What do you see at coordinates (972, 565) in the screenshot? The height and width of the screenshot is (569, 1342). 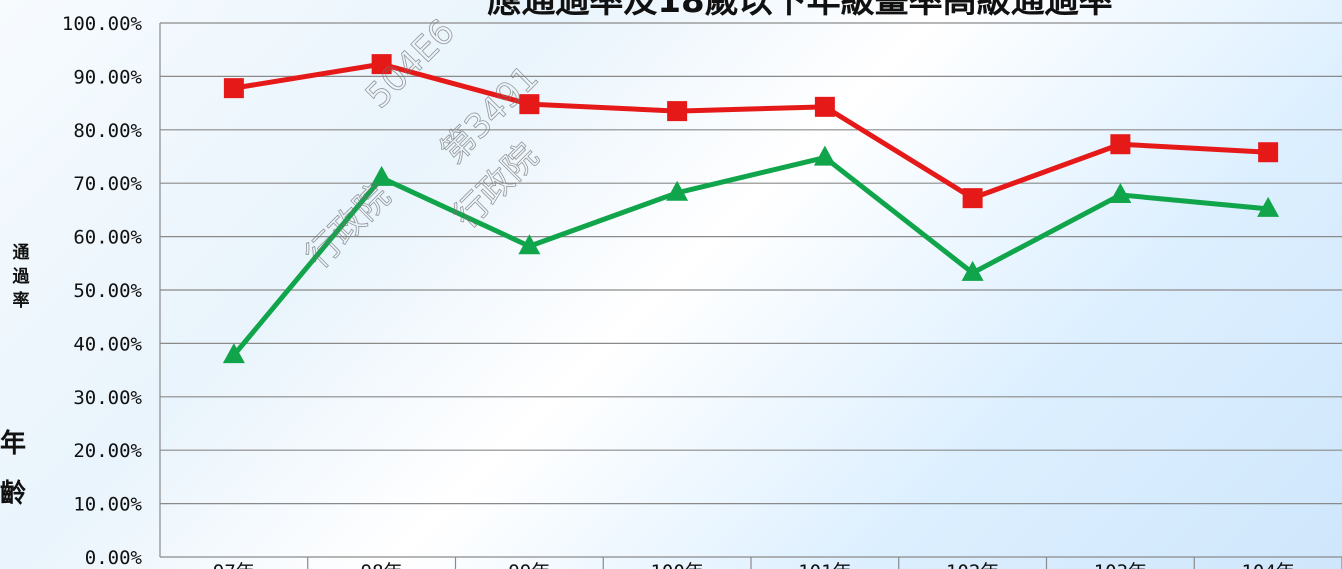 I see `x-tick-label: 102年` at bounding box center [972, 565].